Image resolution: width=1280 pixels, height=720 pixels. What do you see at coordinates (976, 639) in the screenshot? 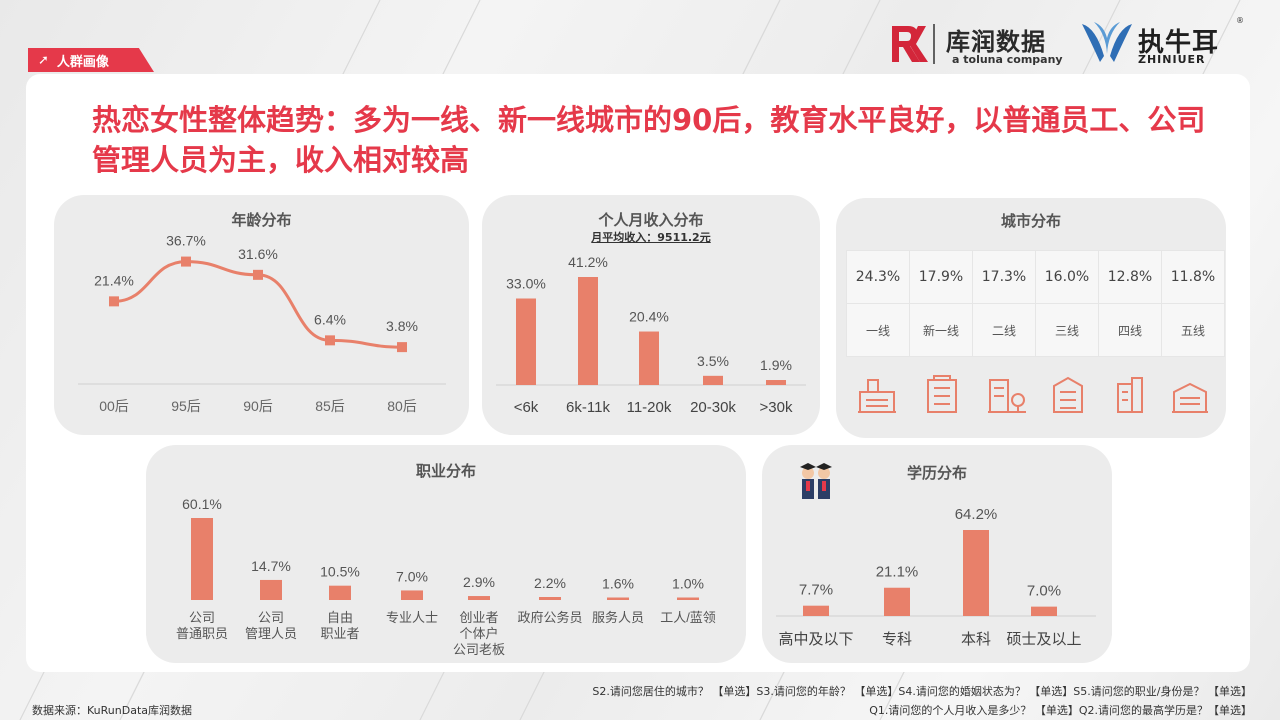
I see `edu-tick-label: 本科` at bounding box center [976, 639].